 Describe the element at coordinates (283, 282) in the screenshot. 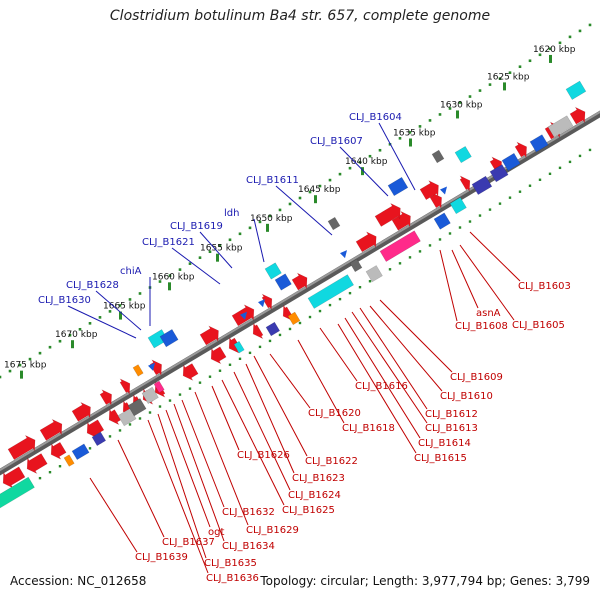

I see `blue-gene` at that location.